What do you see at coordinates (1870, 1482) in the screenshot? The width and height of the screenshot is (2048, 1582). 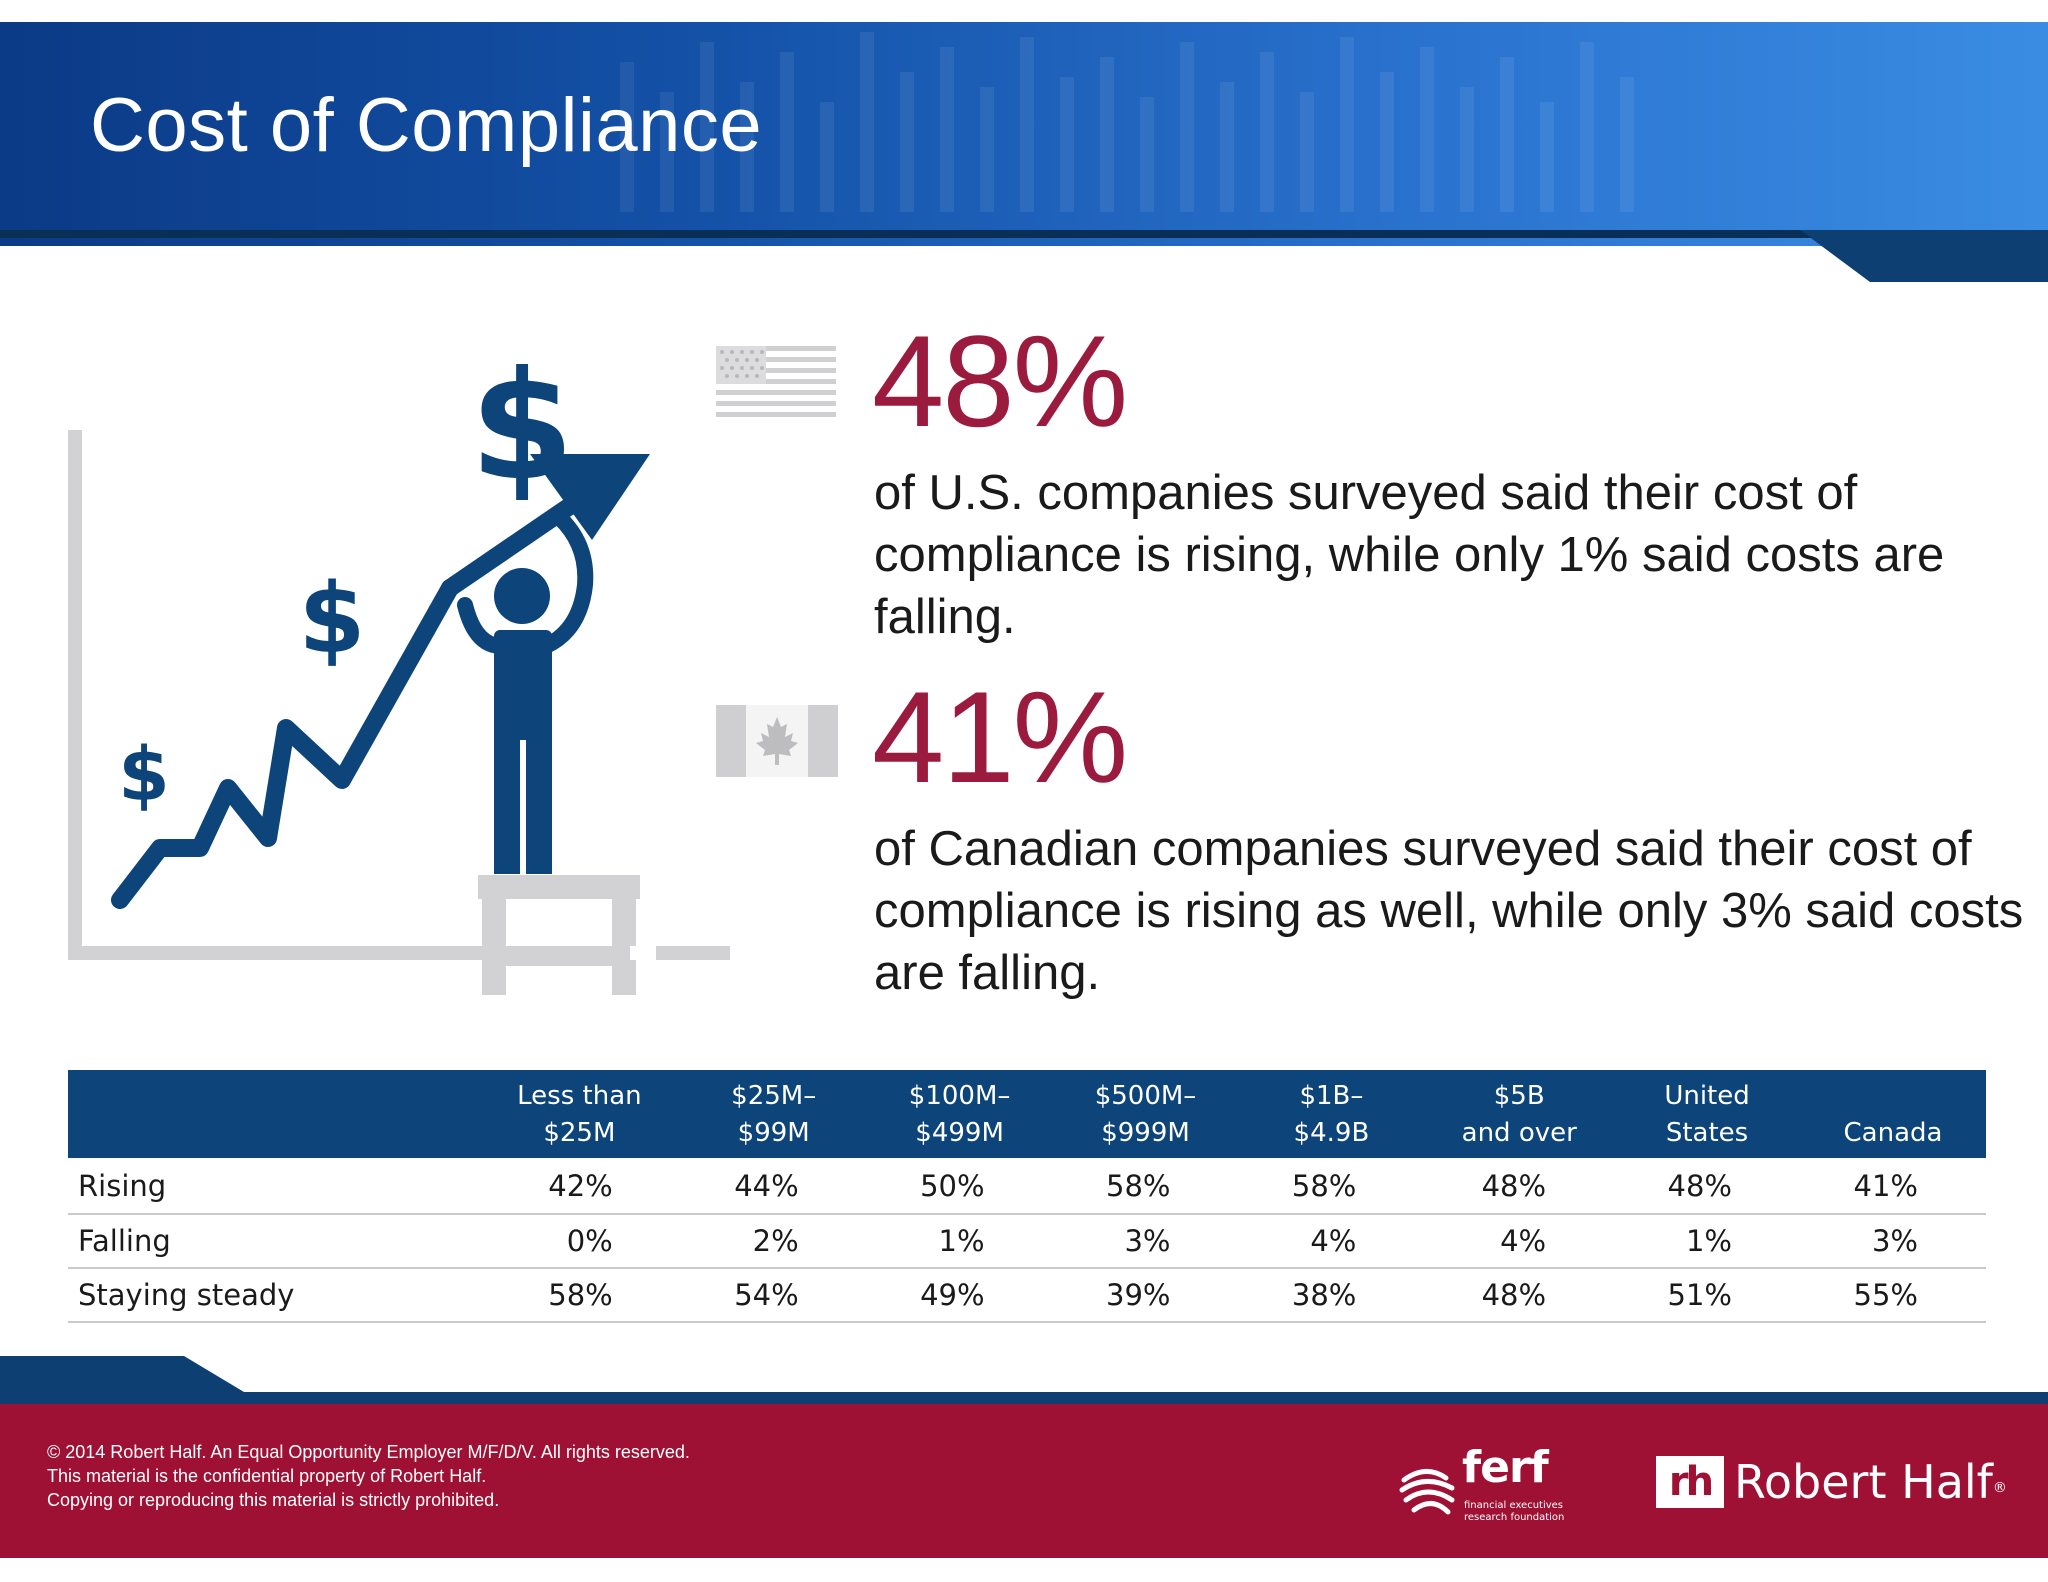 I see `robert-half-logo-wordmark: Robert Half®` at bounding box center [1870, 1482].